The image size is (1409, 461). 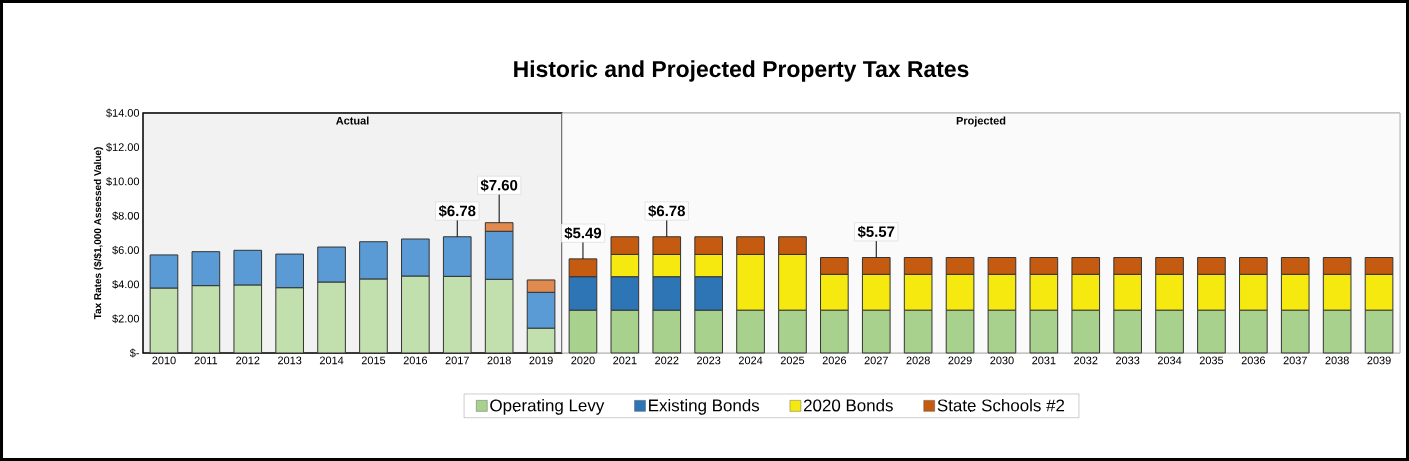 I want to click on x-tick-label: 2015, so click(x=373, y=360).